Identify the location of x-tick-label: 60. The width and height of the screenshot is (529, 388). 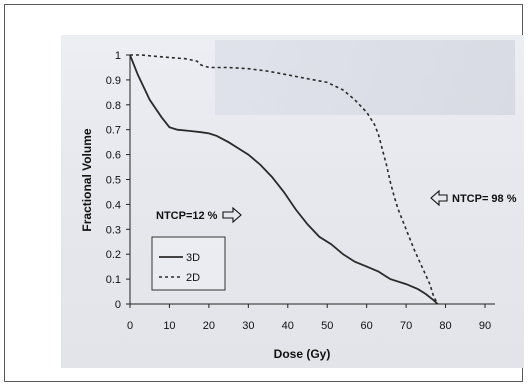
(367, 326).